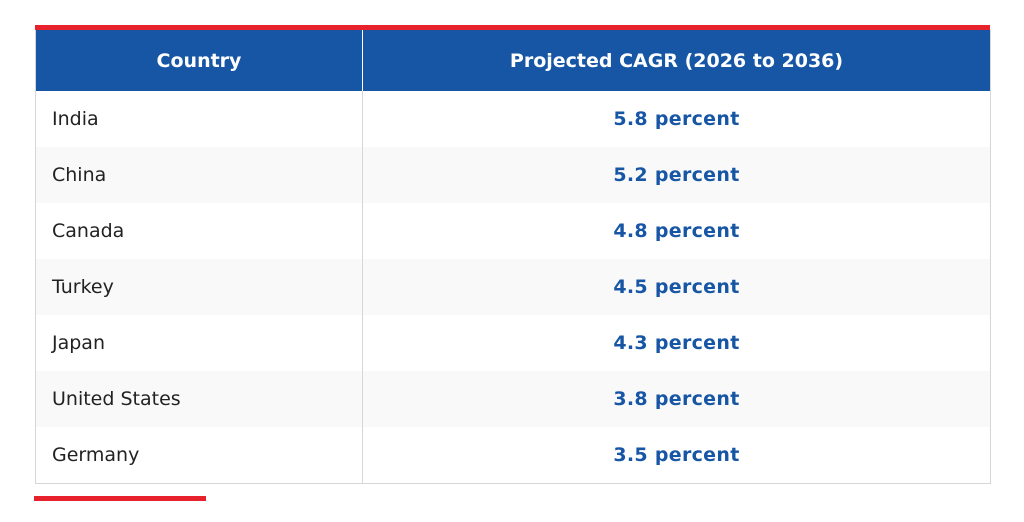 The width and height of the screenshot is (1024, 522). I want to click on table-row: Turkey 4.5 percent, so click(513, 287).